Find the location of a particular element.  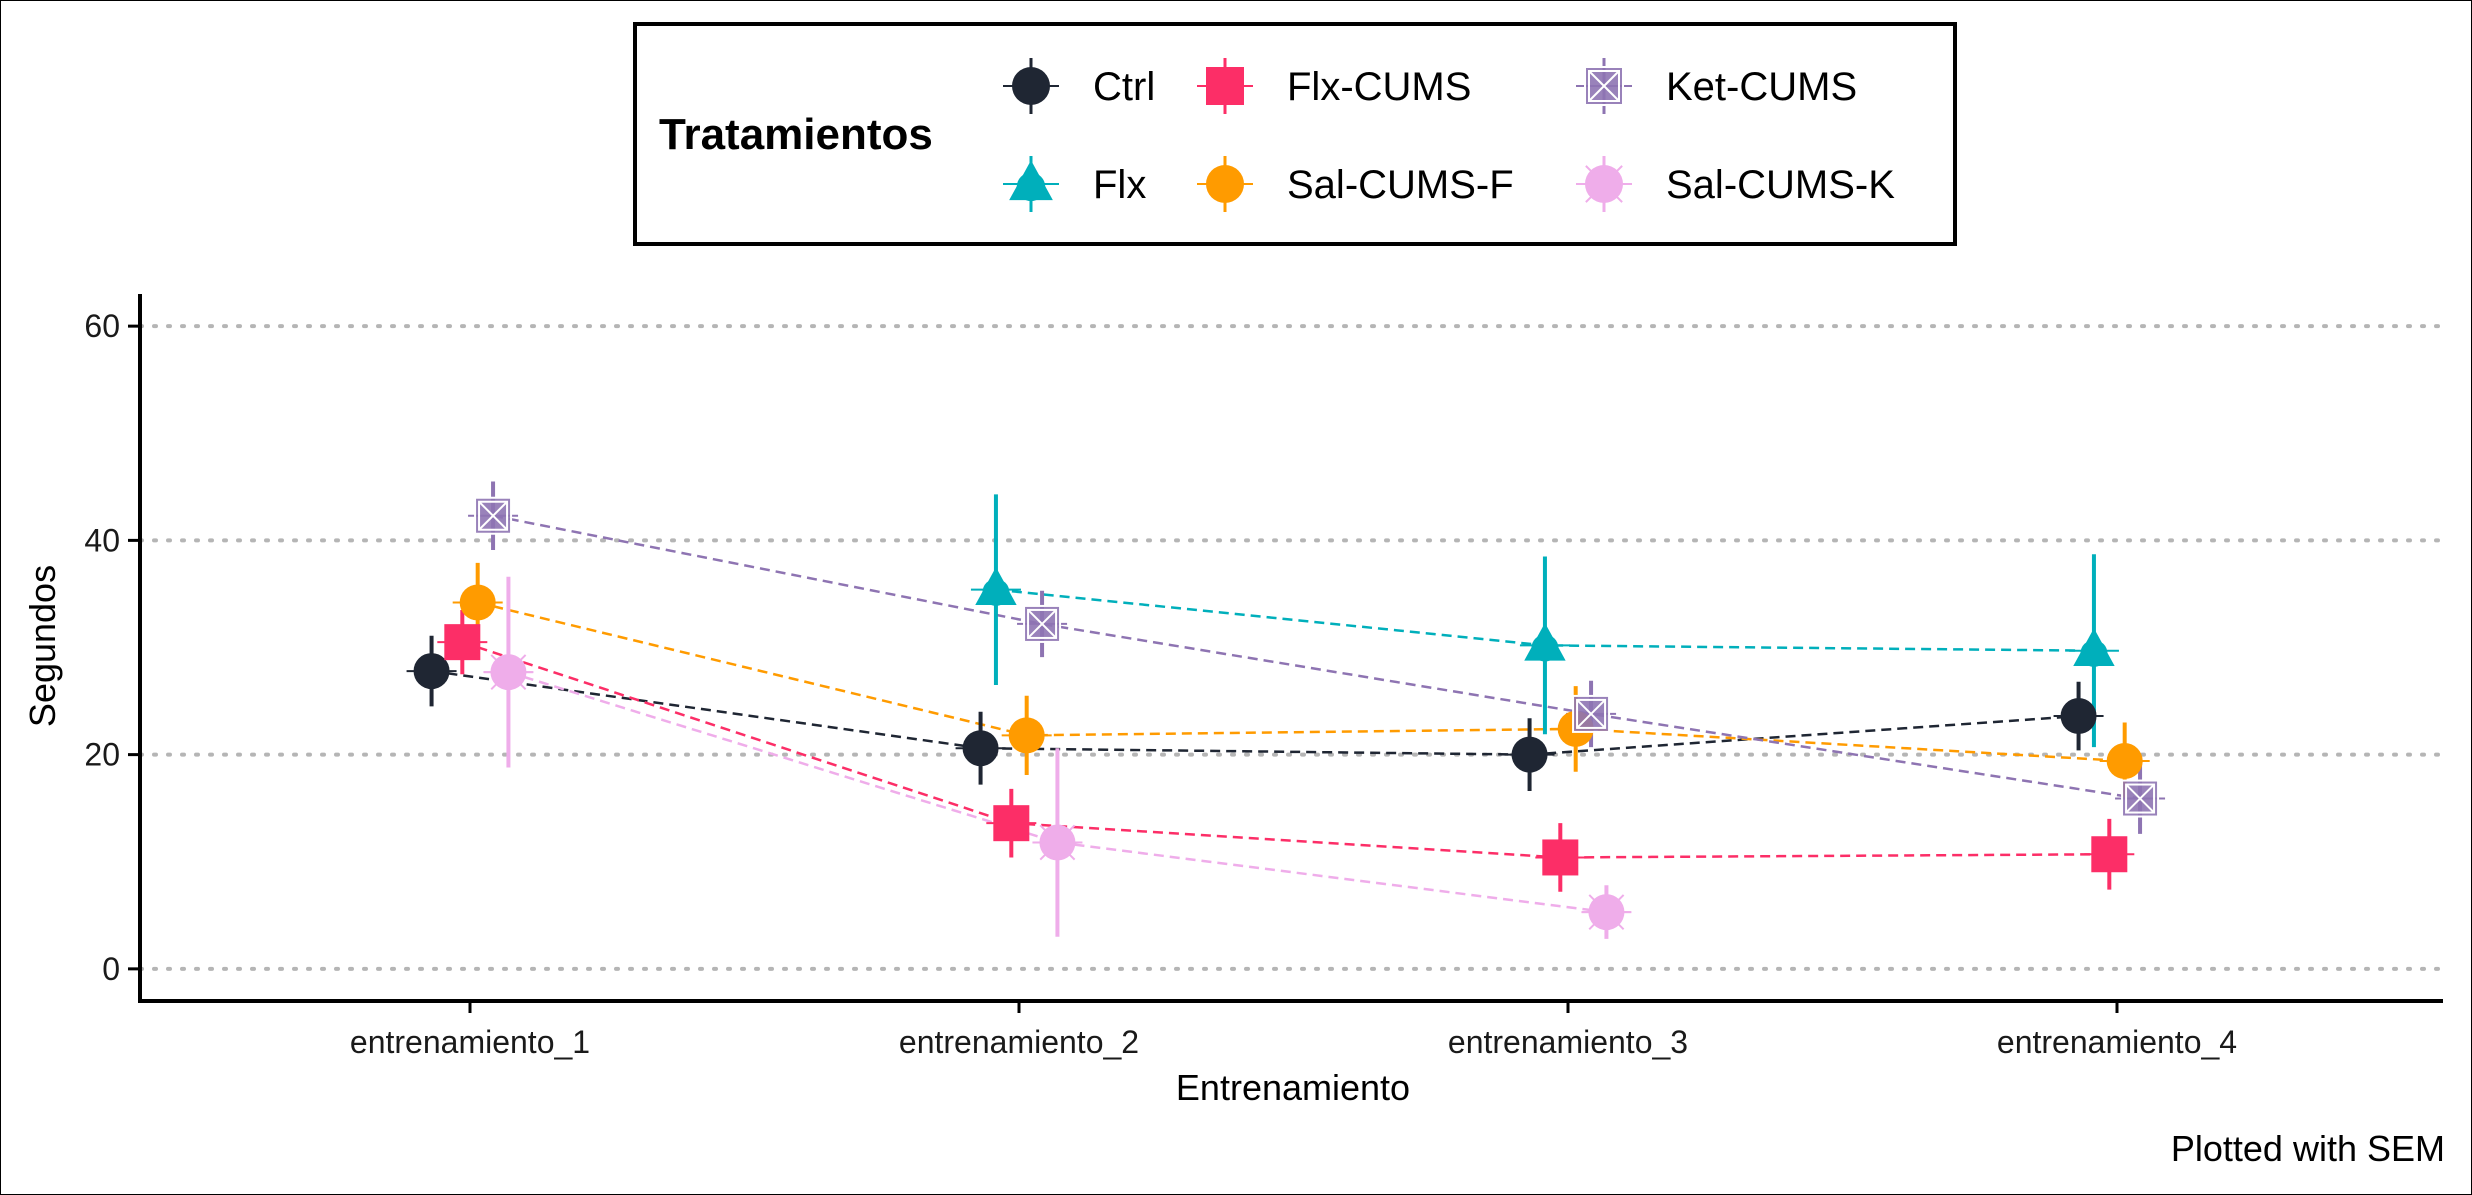

y-tick-label: 60 is located at coordinates (102, 326).